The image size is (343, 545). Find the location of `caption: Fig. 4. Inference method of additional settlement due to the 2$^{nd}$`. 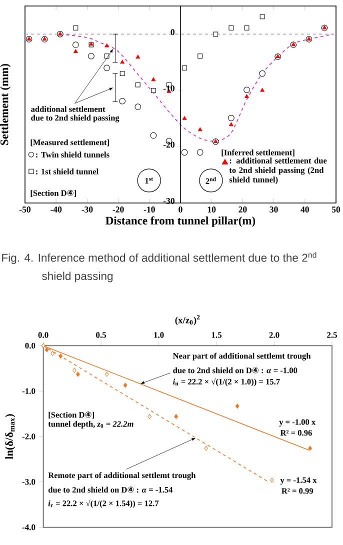

caption: Fig. 4. Inference method of additional settlement due to the 2$^{nd}$ is located at coordinates (159, 258).